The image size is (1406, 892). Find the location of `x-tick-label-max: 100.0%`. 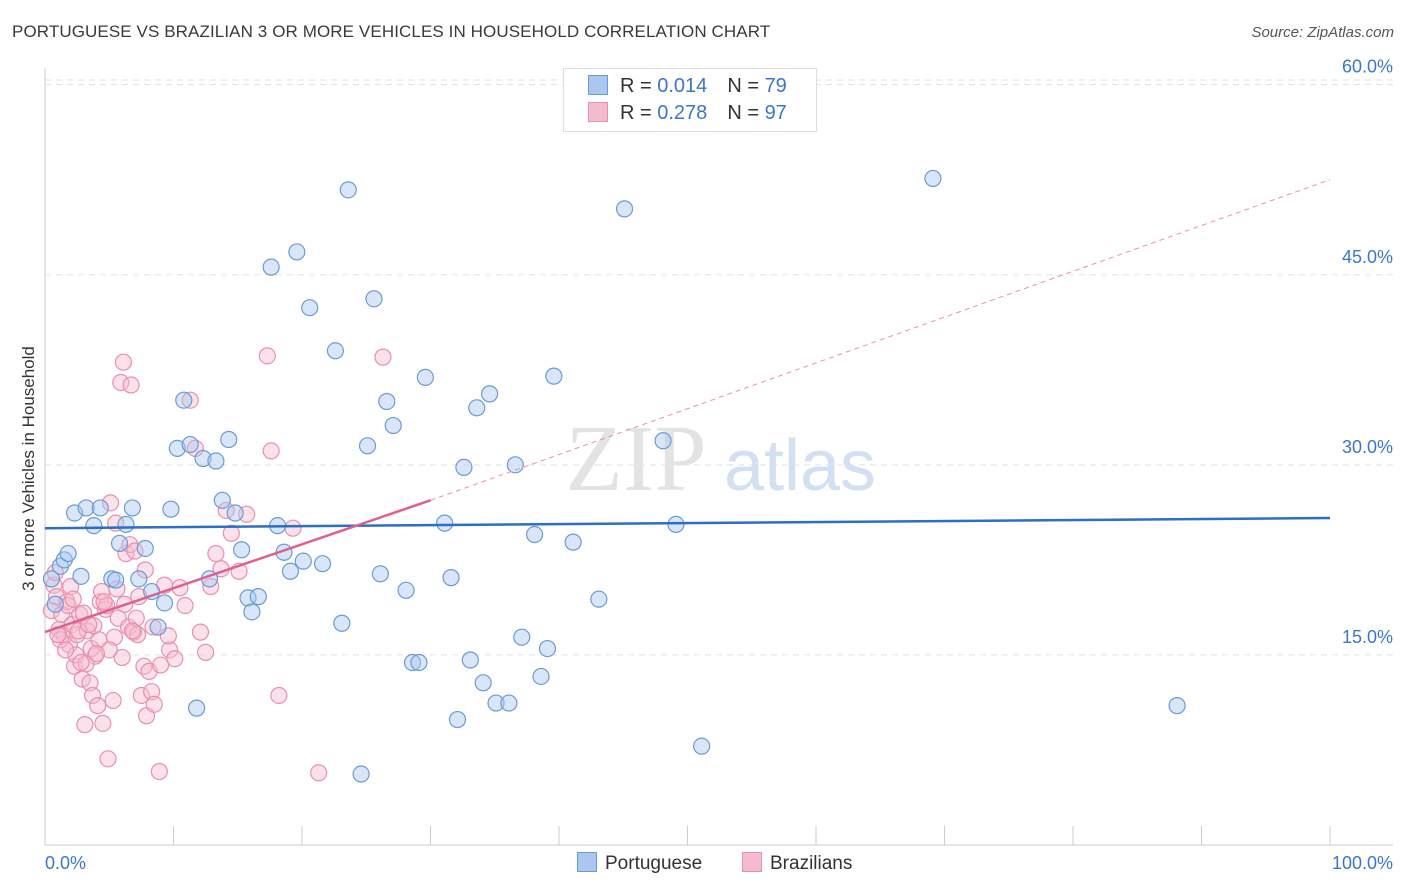

x-tick-label-max: 100.0% is located at coordinates (1362, 863).